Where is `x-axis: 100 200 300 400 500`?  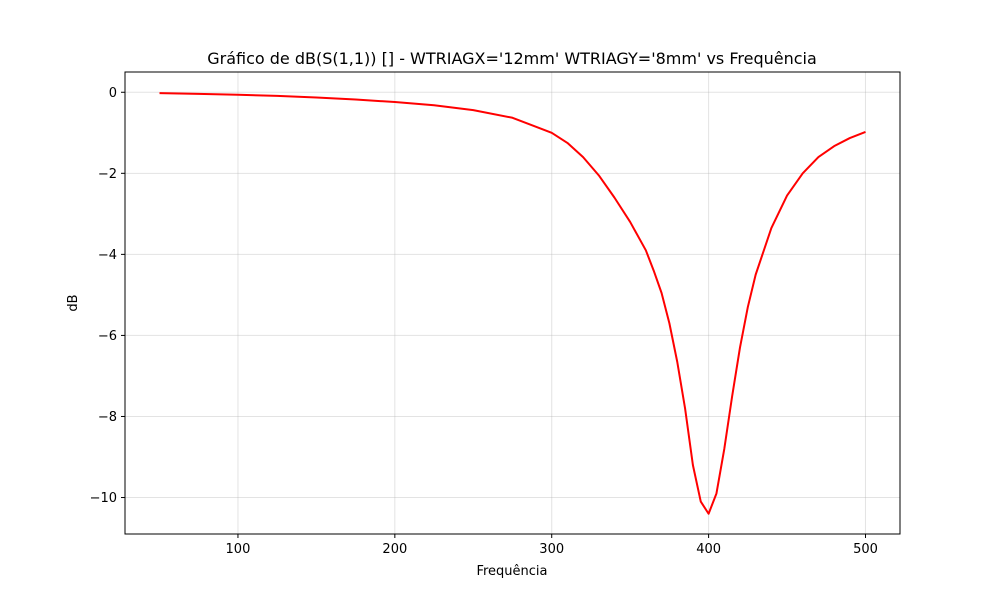
x-axis: 100 200 300 400 500 is located at coordinates (552, 545).